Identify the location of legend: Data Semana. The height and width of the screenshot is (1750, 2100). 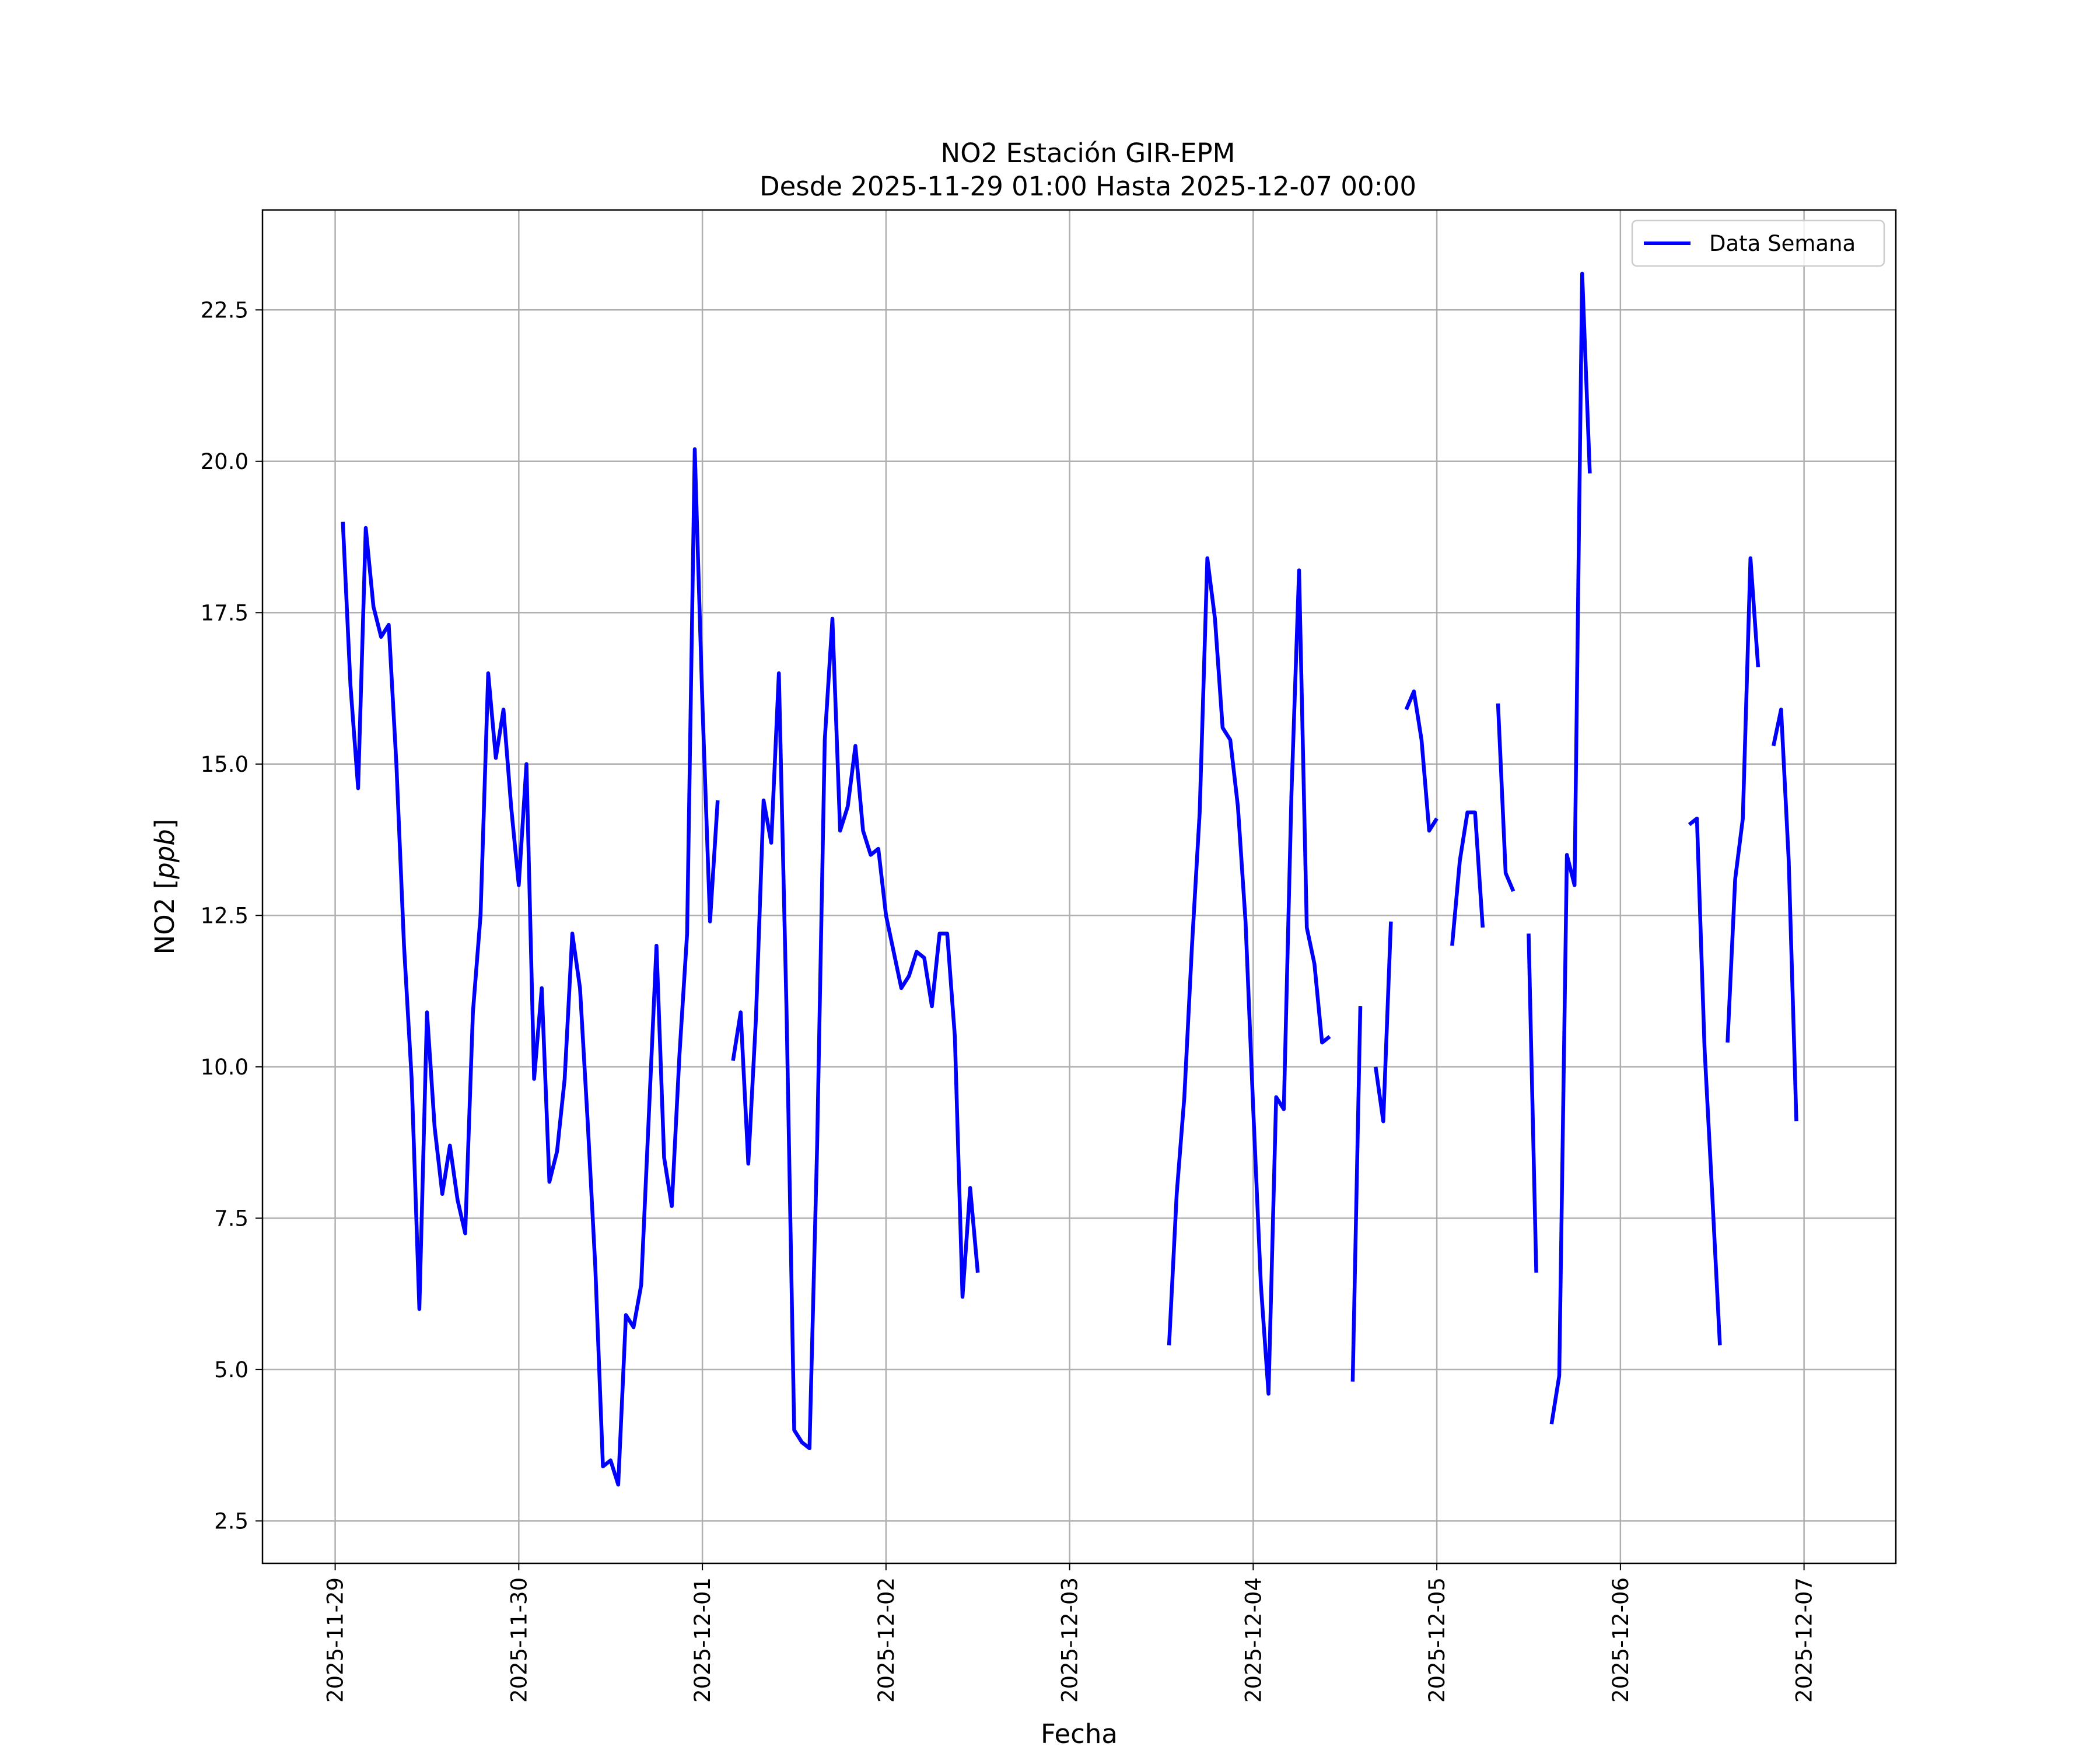
(1758, 243).